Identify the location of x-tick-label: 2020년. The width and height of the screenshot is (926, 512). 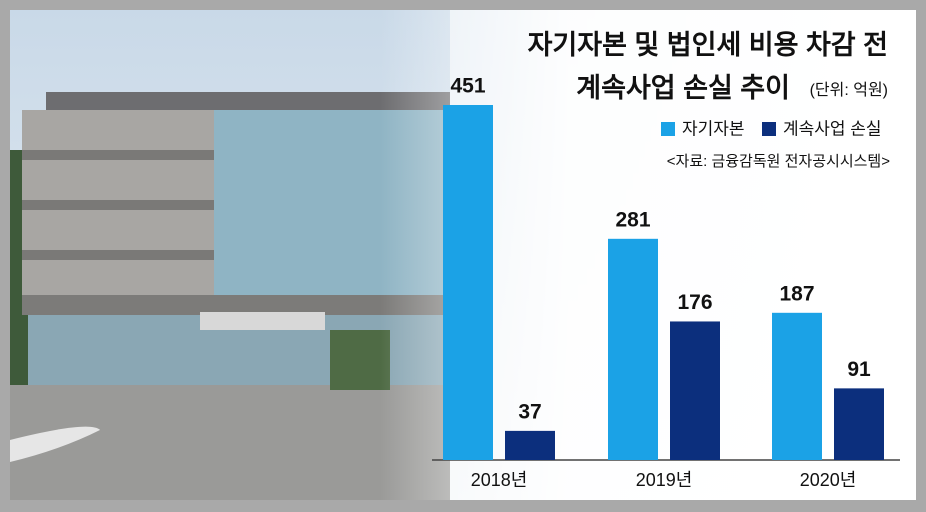
(828, 480).